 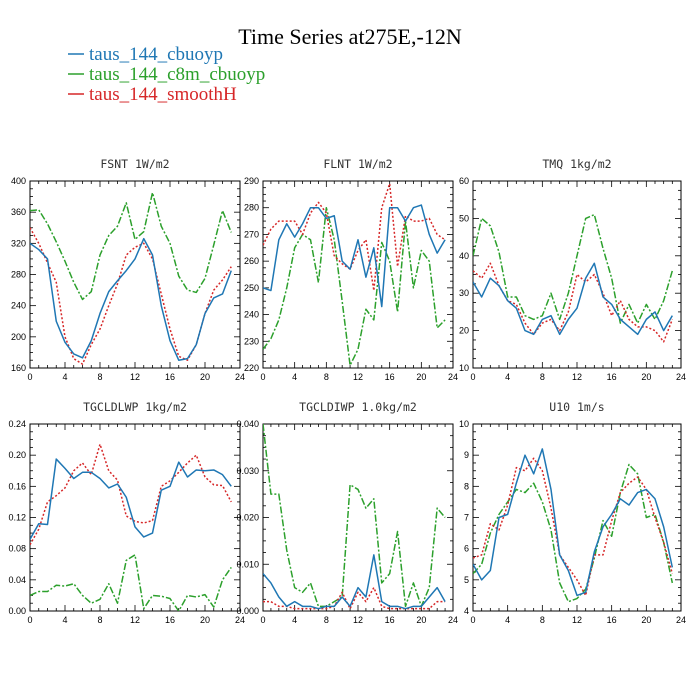 What do you see at coordinates (17, 455) in the screenshot?
I see `y-tick-label: 0.20` at bounding box center [17, 455].